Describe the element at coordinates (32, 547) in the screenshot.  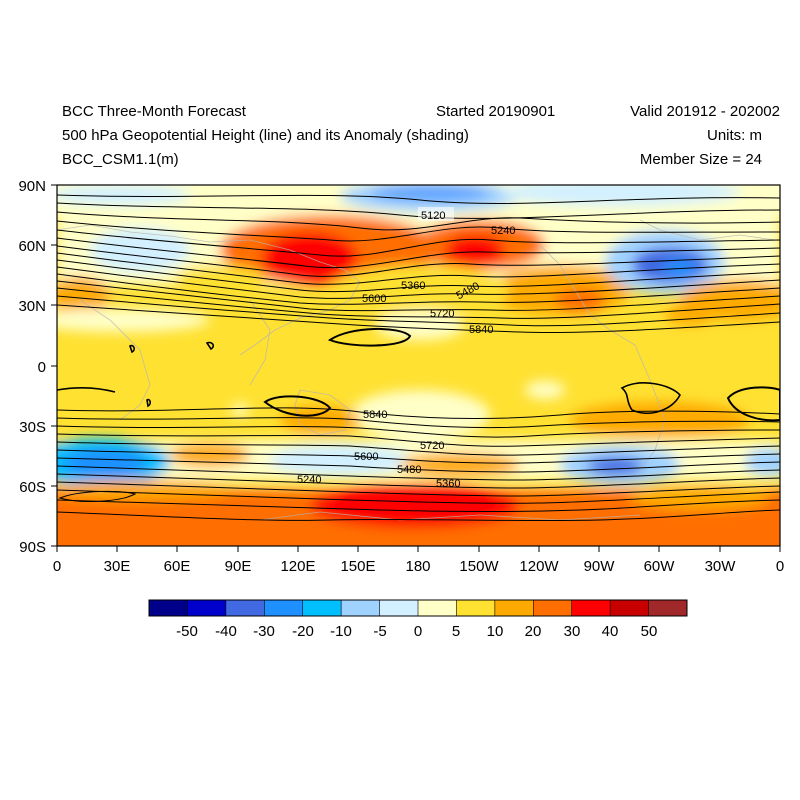
I see `lat-tick-label: 90S` at that location.